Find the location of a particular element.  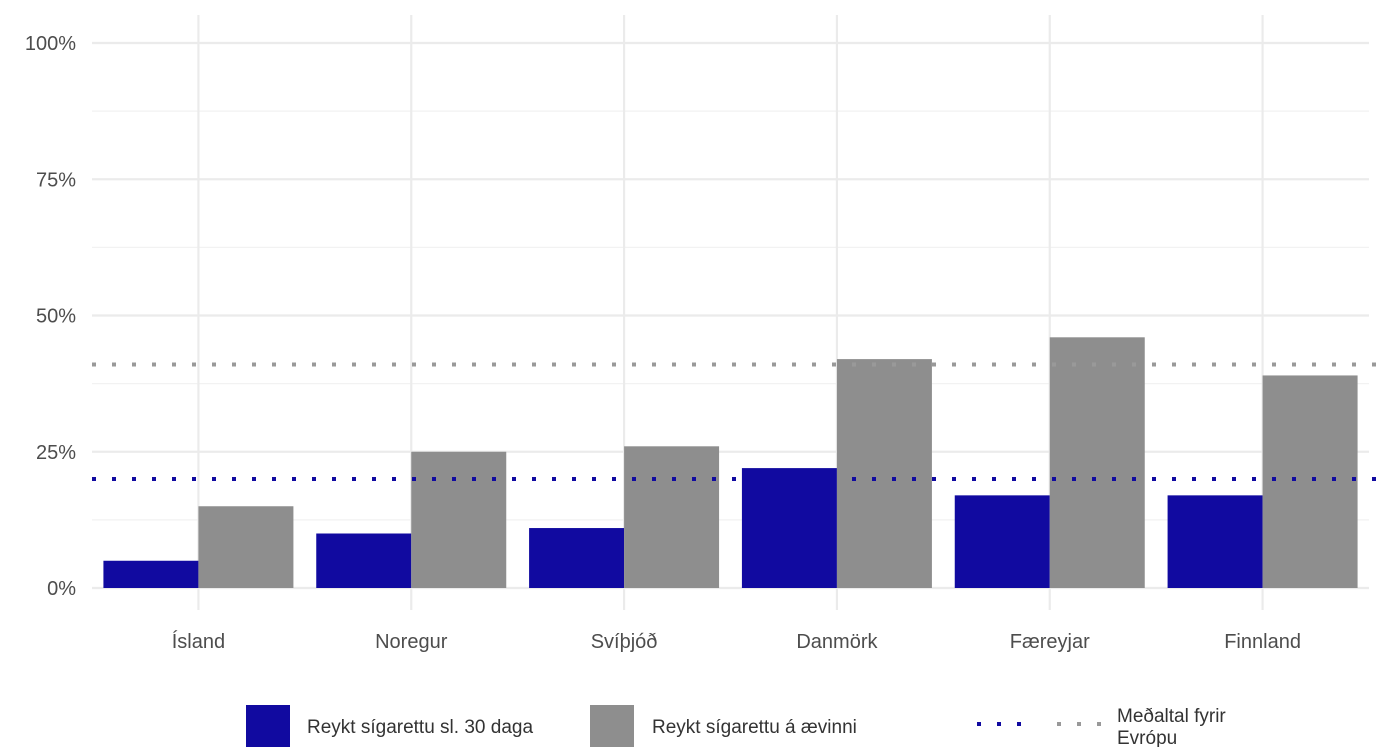

reference-lines is located at coordinates (735, 421).